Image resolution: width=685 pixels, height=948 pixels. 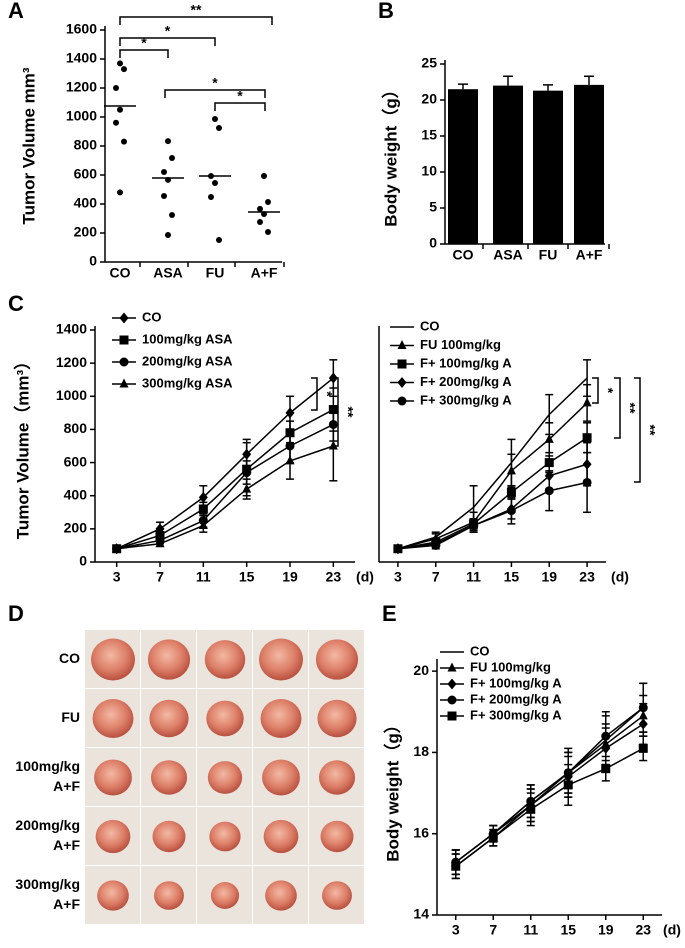 I want to click on y-tick-label: 20, so click(x=421, y=670).